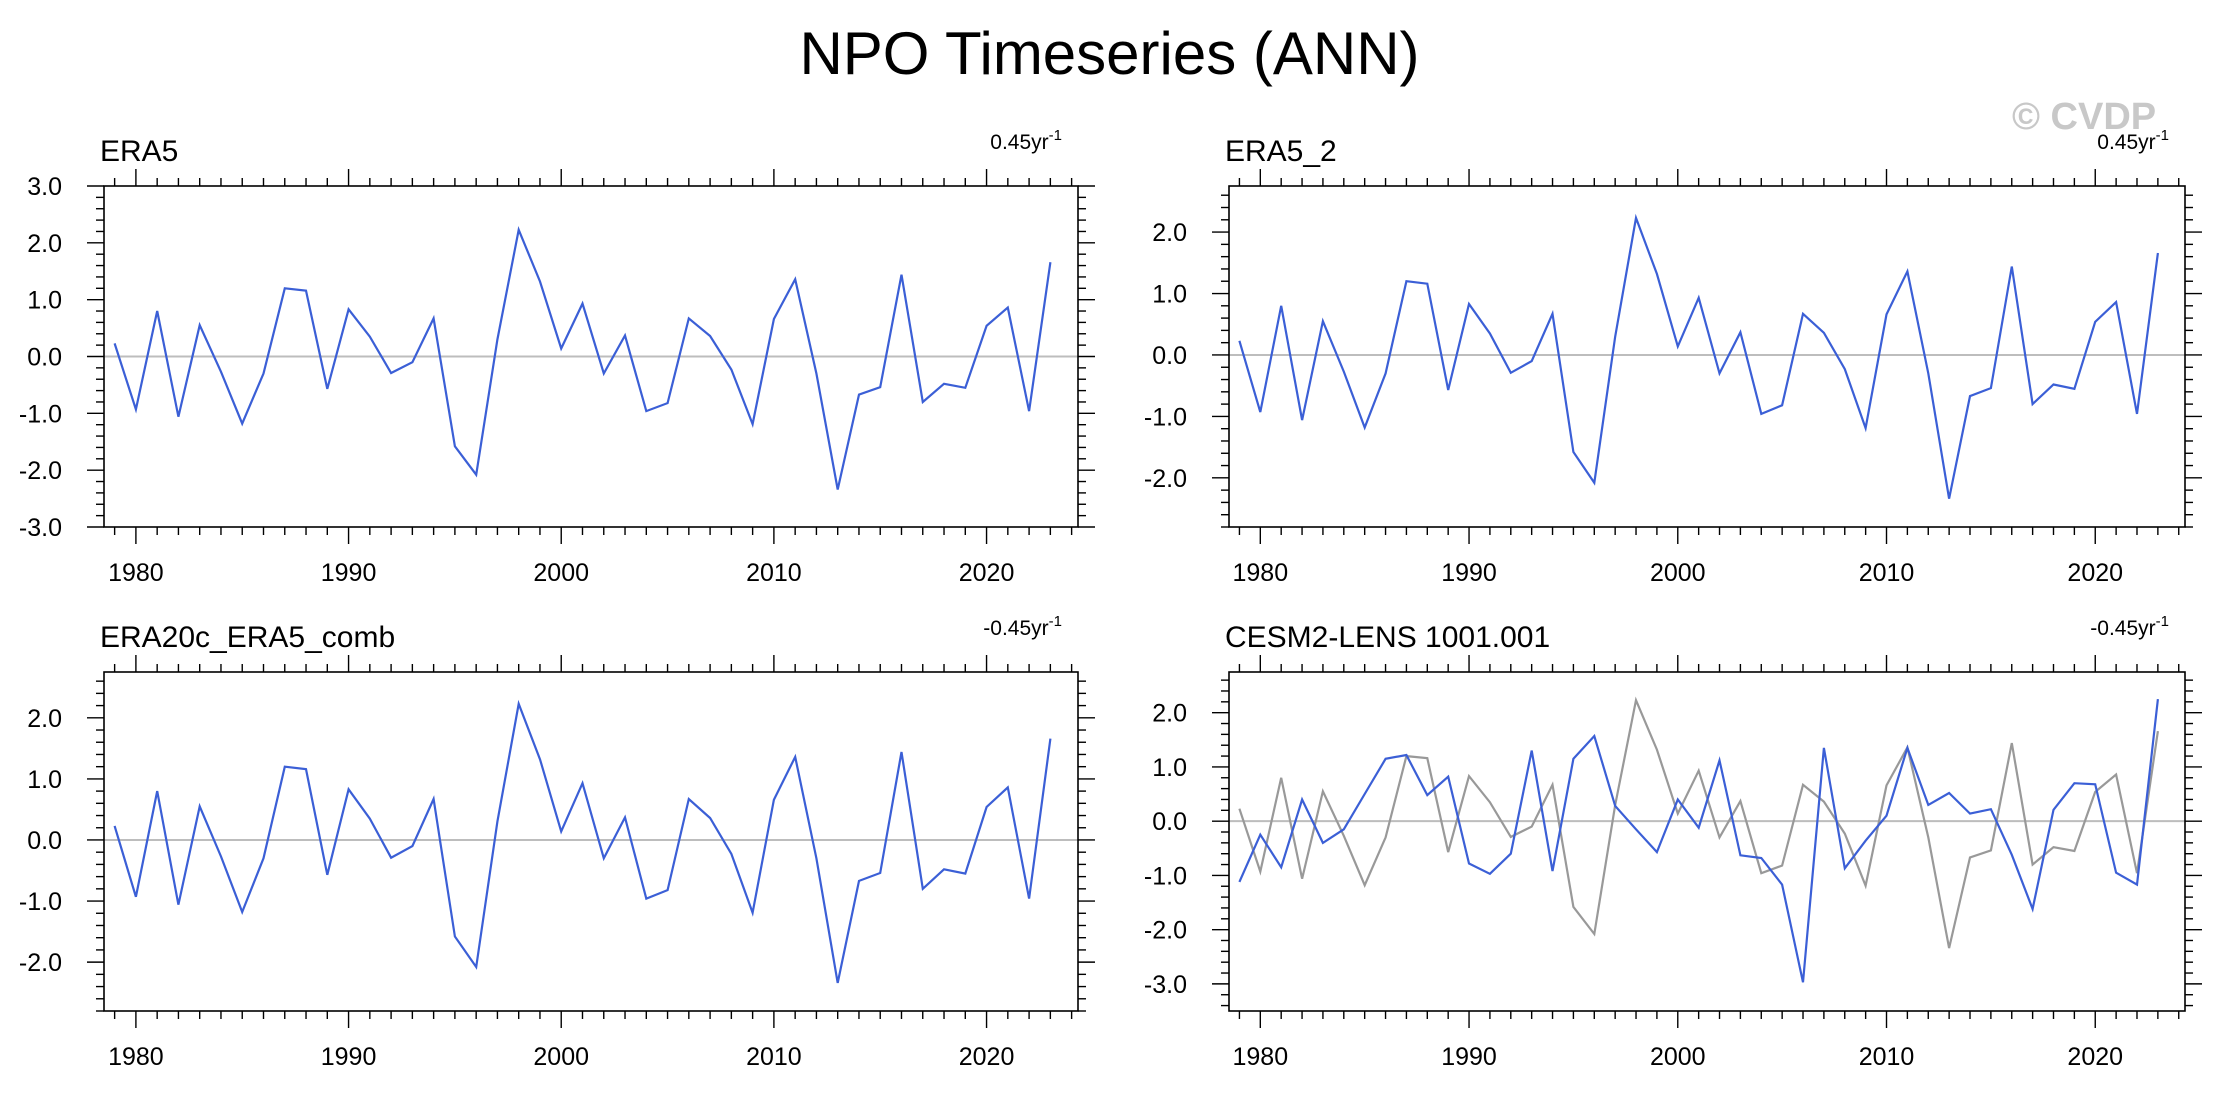 Image resolution: width=2219 pixels, height=1105 pixels. What do you see at coordinates (1109, 53) in the screenshot?
I see `page-title: NPO Timeseries (ANN)` at bounding box center [1109, 53].